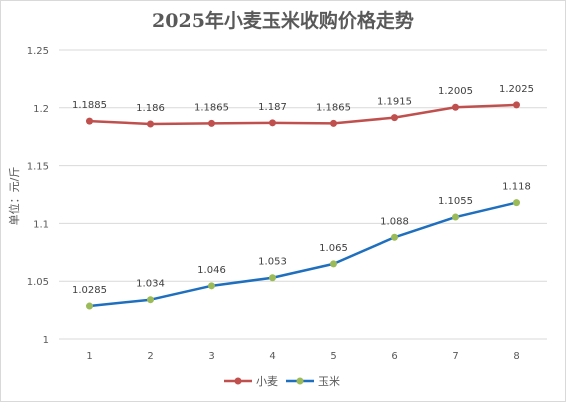  What do you see at coordinates (14, 196) in the screenshot?
I see `y-axis-label: 单位：元/斤` at bounding box center [14, 196].